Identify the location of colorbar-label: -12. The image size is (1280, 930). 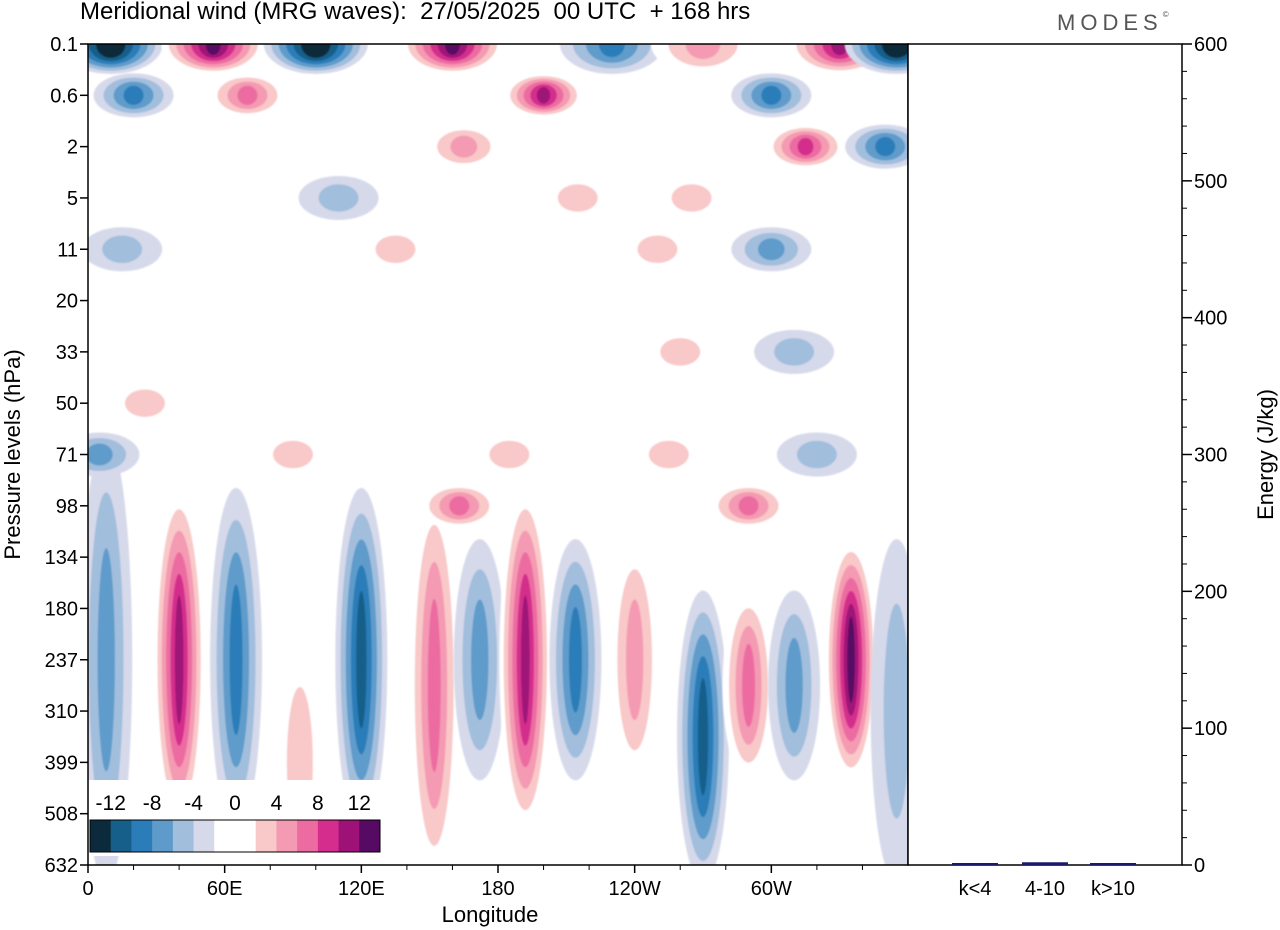
(111, 803).